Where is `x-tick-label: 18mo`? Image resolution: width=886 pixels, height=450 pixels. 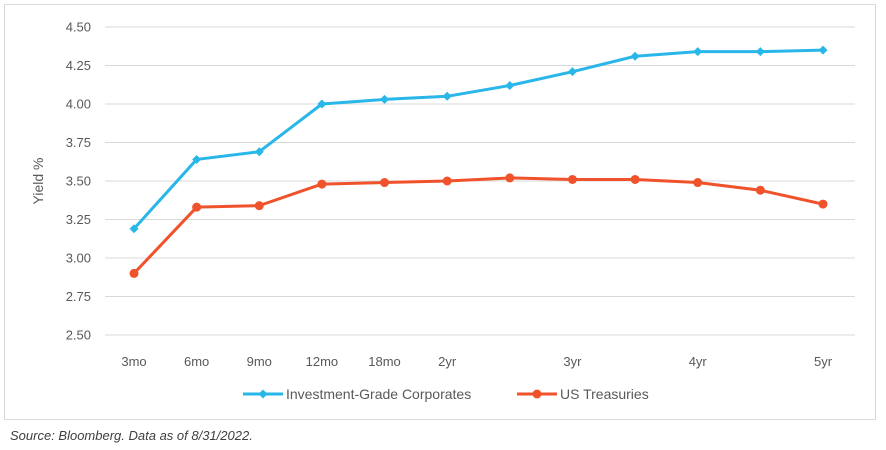
x-tick-label: 18mo is located at coordinates (384, 361).